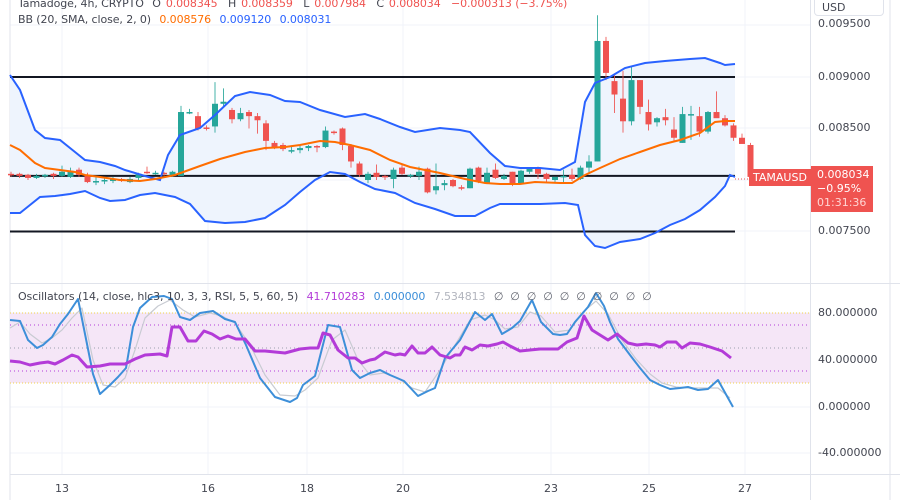 The image size is (900, 500). Describe the element at coordinates (408, 5) in the screenshot. I see `ohlc-close: C 0.008034` at that location.